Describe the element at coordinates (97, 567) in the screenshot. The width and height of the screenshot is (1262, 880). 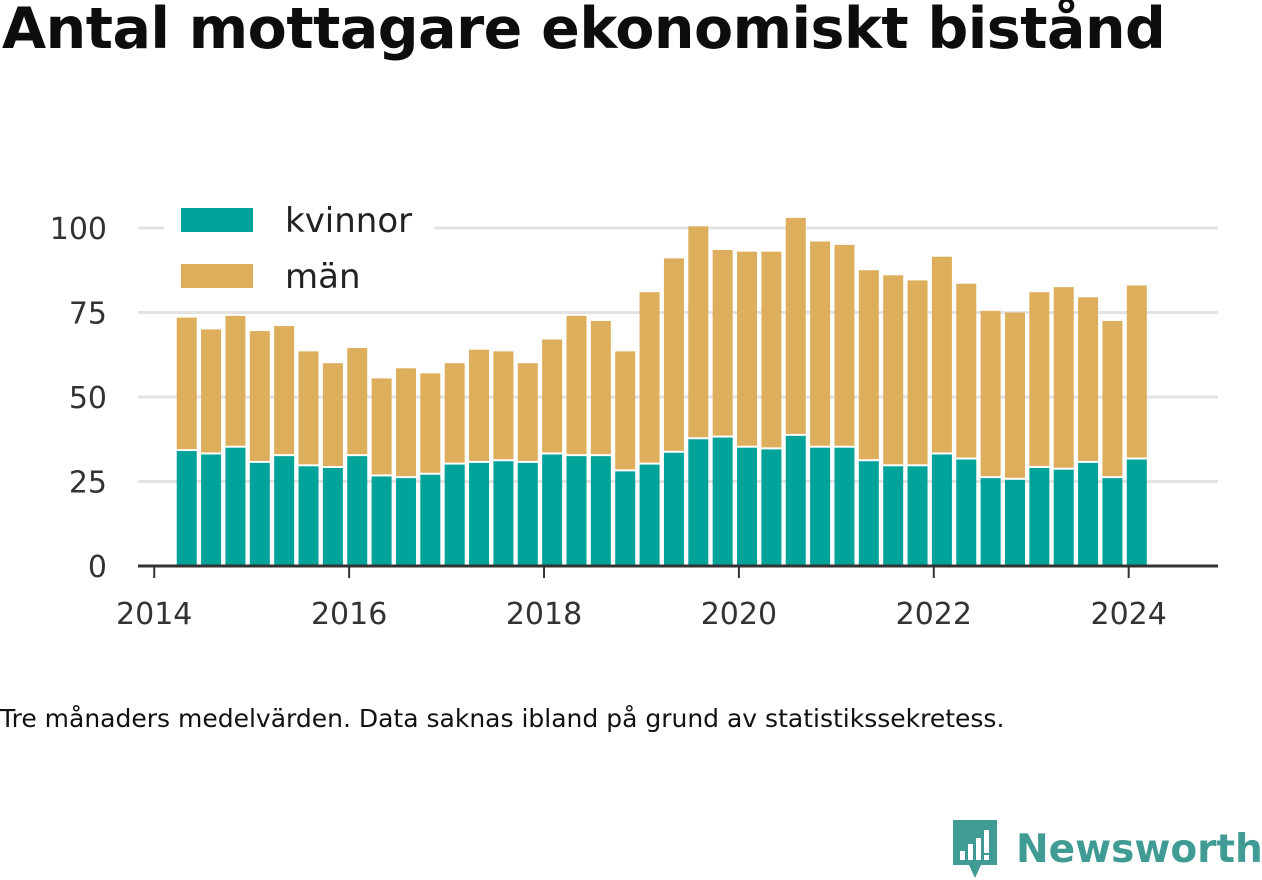
I see `y-tick-label: 0` at that location.